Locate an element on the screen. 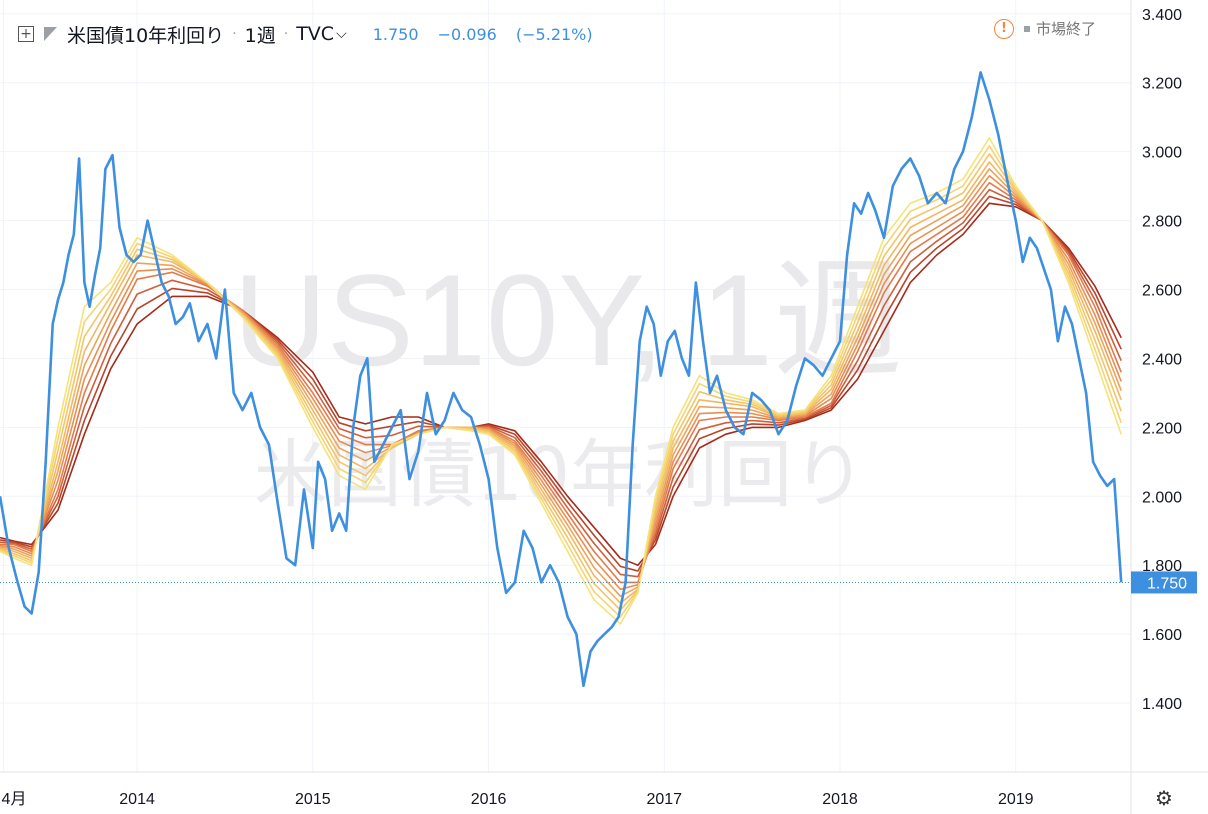  y-tick-label: 1.600 is located at coordinates (1162, 635).